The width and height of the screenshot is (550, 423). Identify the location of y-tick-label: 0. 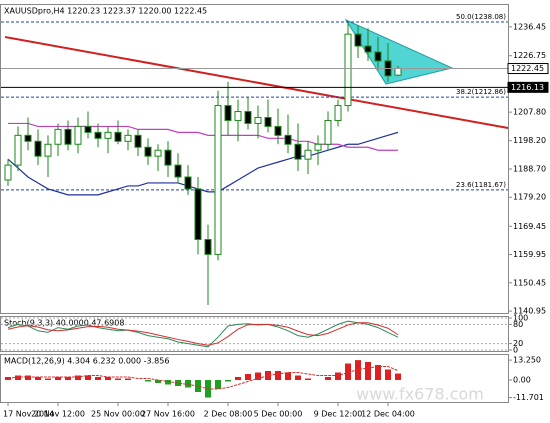
(515, 350).